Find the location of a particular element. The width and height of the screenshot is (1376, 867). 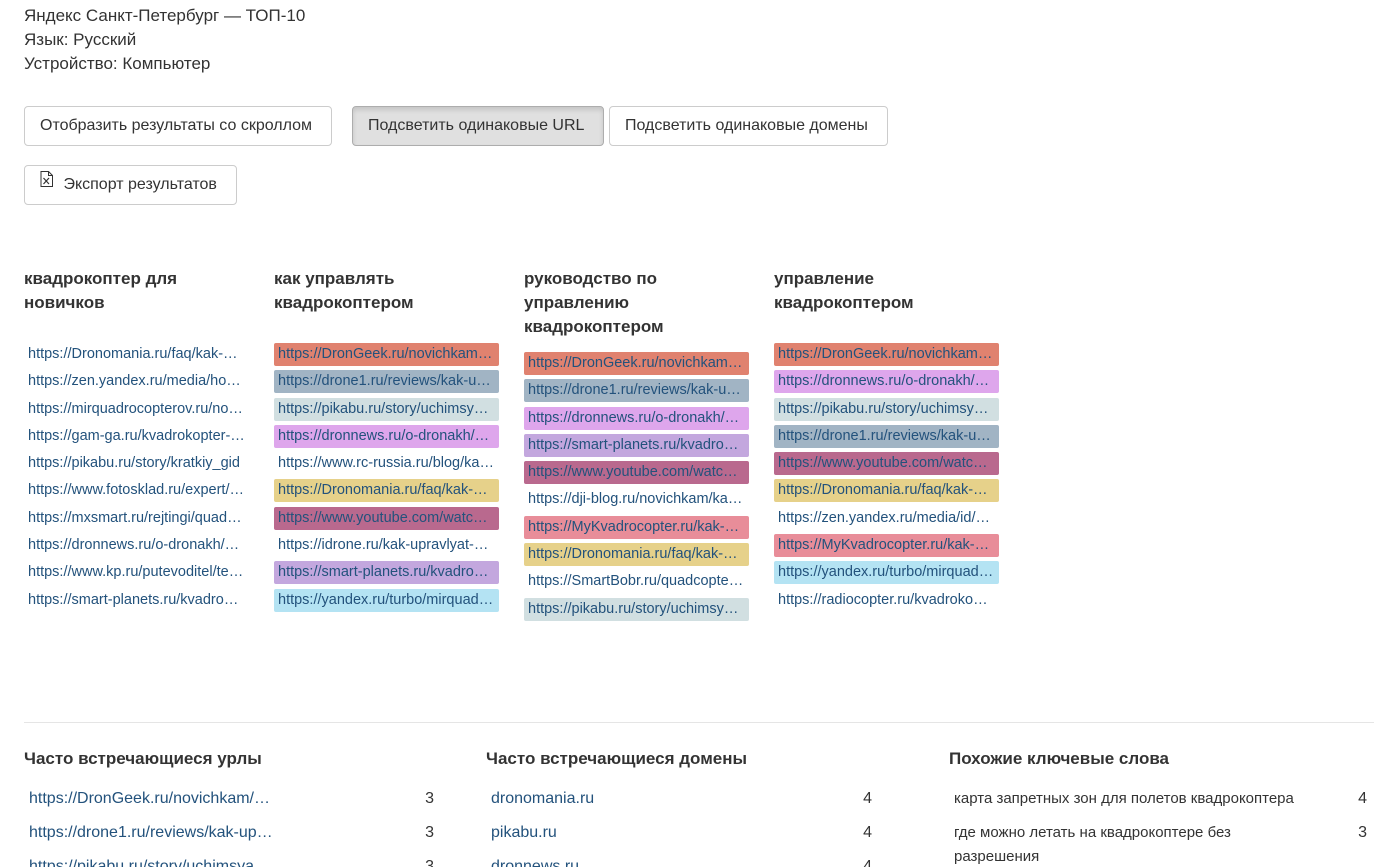

device-label: Устройство: Компьютер is located at coordinates (117, 63).